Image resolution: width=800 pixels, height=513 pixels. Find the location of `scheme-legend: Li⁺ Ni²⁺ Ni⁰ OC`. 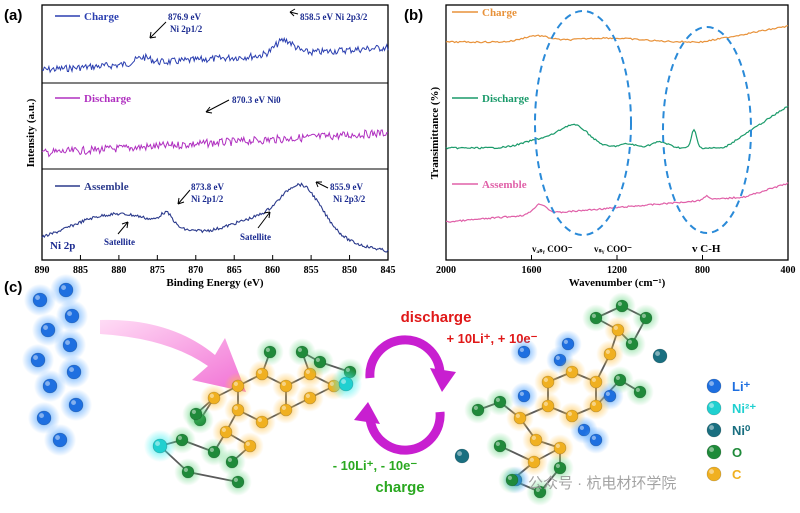

scheme-legend: Li⁺ Ni²⁺ Ni⁰ OC is located at coordinates (731, 430).